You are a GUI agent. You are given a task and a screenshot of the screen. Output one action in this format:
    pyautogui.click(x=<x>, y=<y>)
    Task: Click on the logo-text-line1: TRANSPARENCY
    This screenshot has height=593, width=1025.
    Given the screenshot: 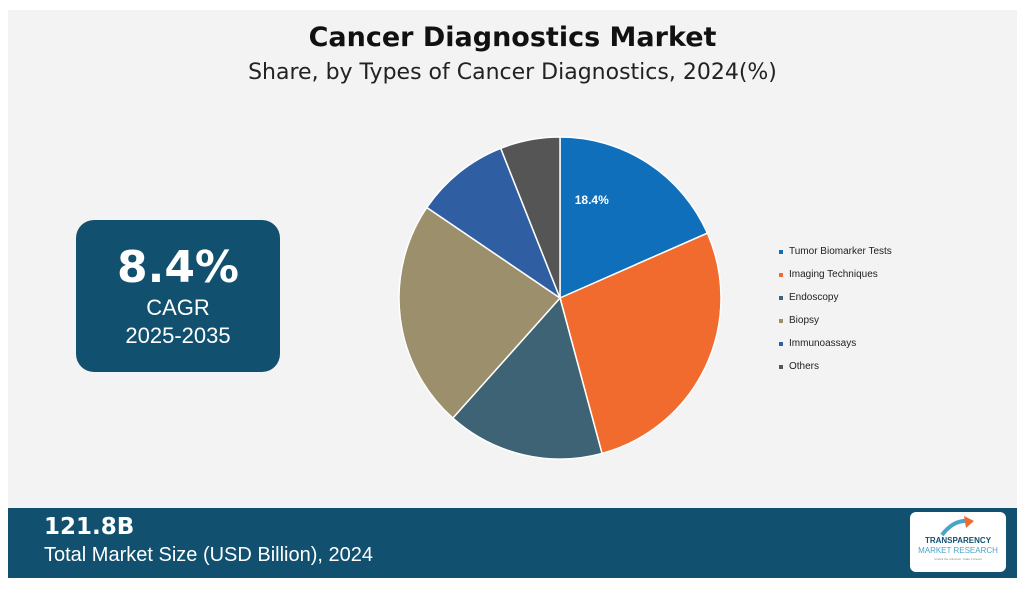 What is the action you would take?
    pyautogui.click(x=958, y=540)
    